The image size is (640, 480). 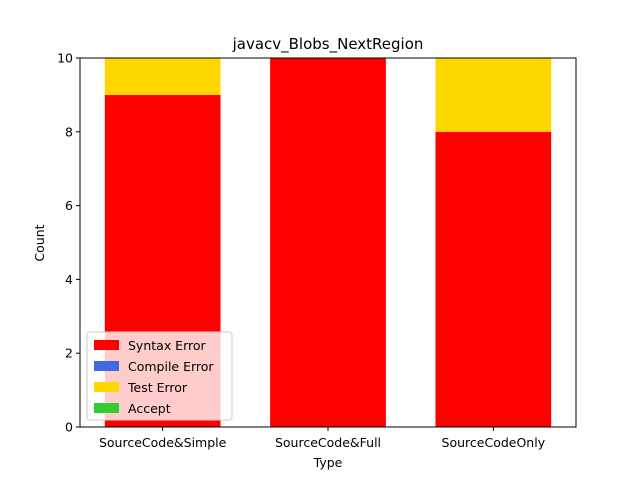 What do you see at coordinates (328, 442) in the screenshot?
I see `x-tick-label: SourceCode&Full` at bounding box center [328, 442].